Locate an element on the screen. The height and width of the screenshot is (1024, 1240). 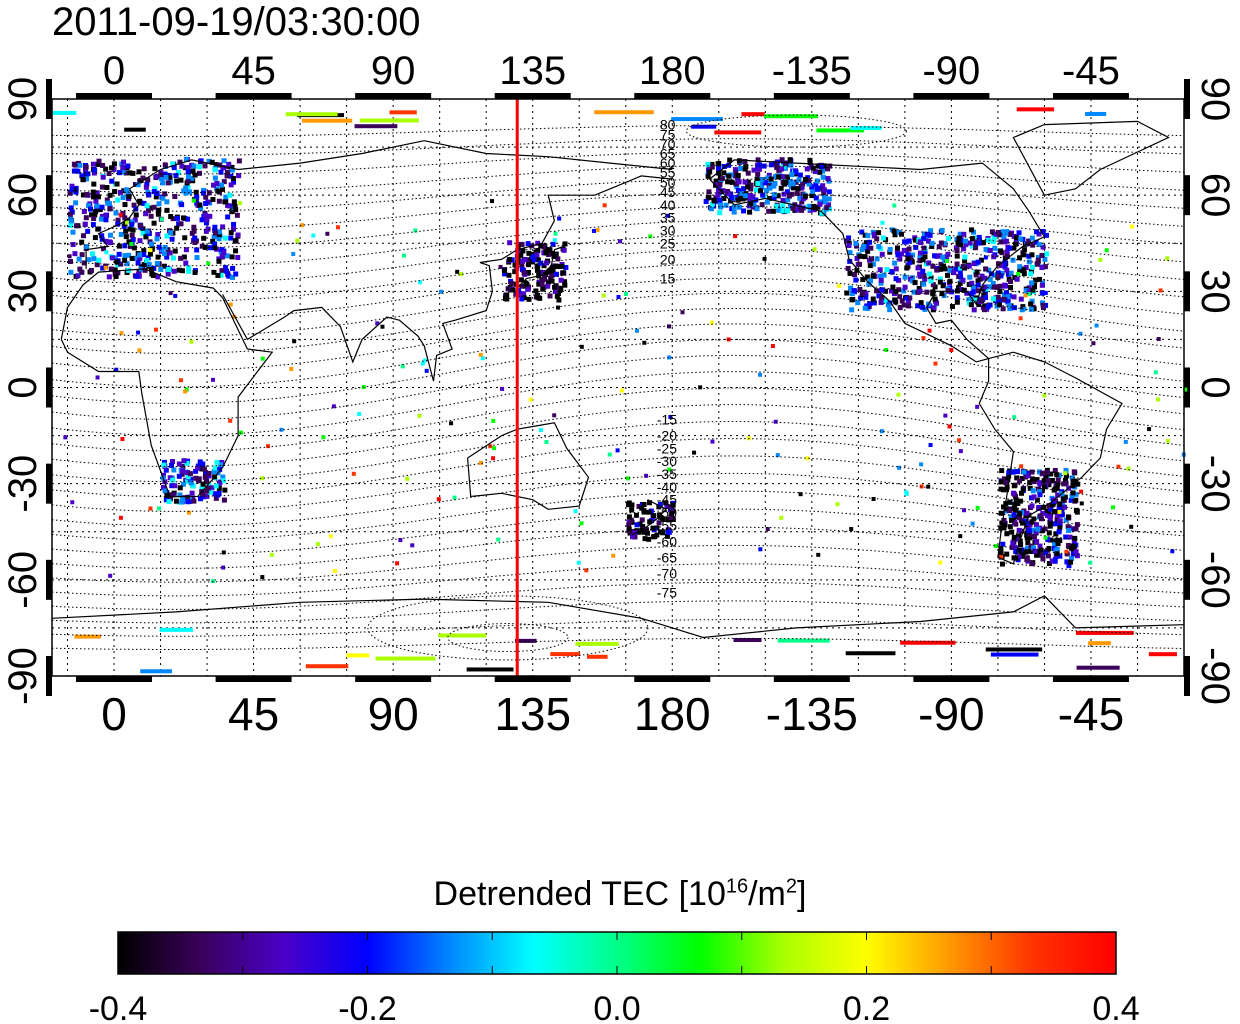
lat-tick-right is located at coordinates (1187, 195).